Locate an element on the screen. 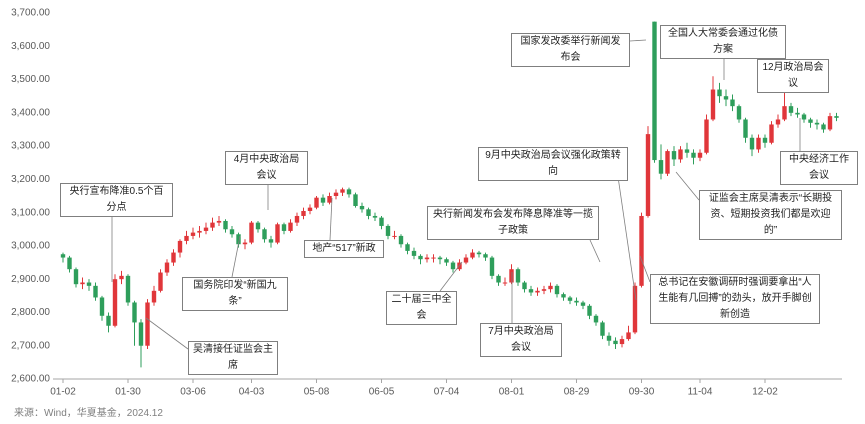 The height and width of the screenshot is (424, 865). annotation: 9月中央政治局会议强化政策转向 is located at coordinates (553, 164).